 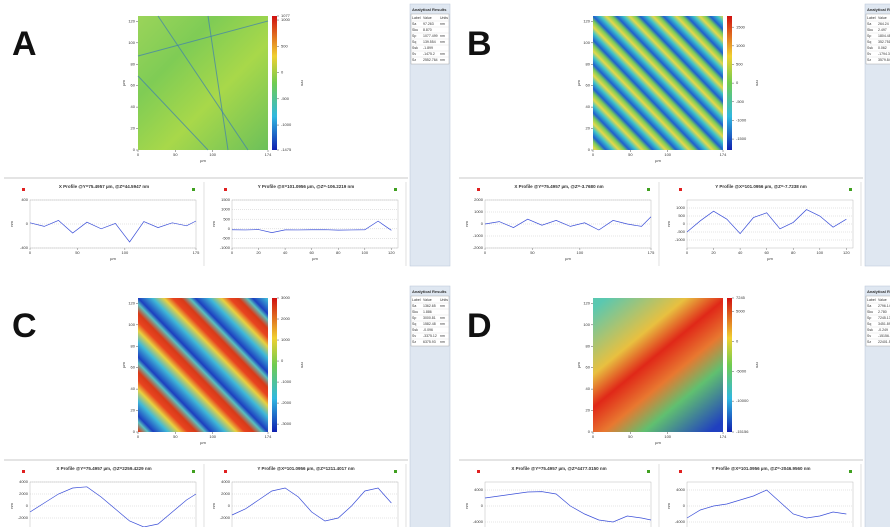 I want to click on y-tick-label: 1000, so click(x=681, y=207).